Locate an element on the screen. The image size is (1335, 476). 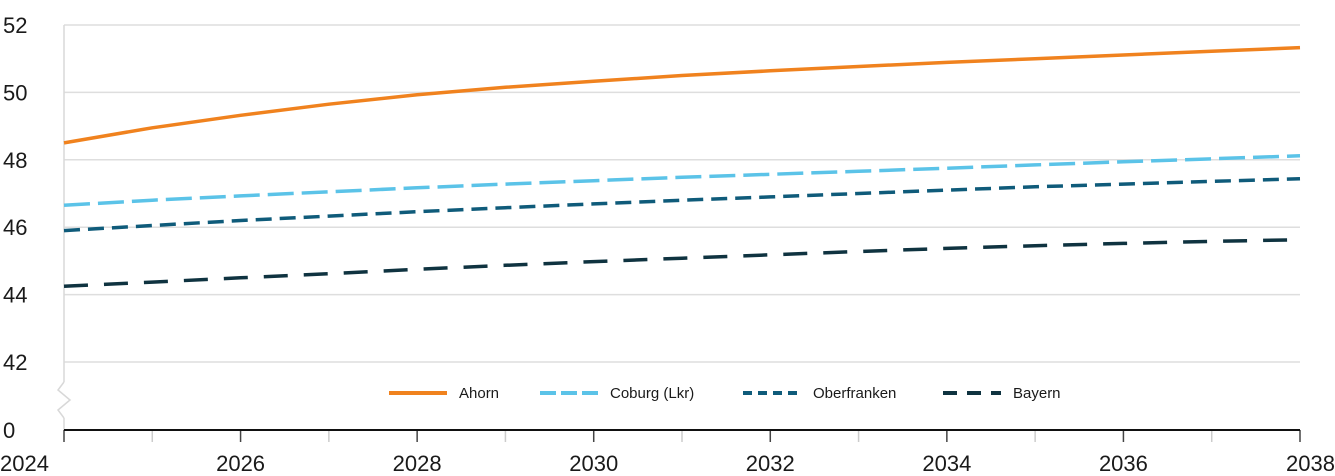
x-tick-labels: 2024 2026 2028 2030 2032 2034 2036 2038 is located at coordinates (667, 463).